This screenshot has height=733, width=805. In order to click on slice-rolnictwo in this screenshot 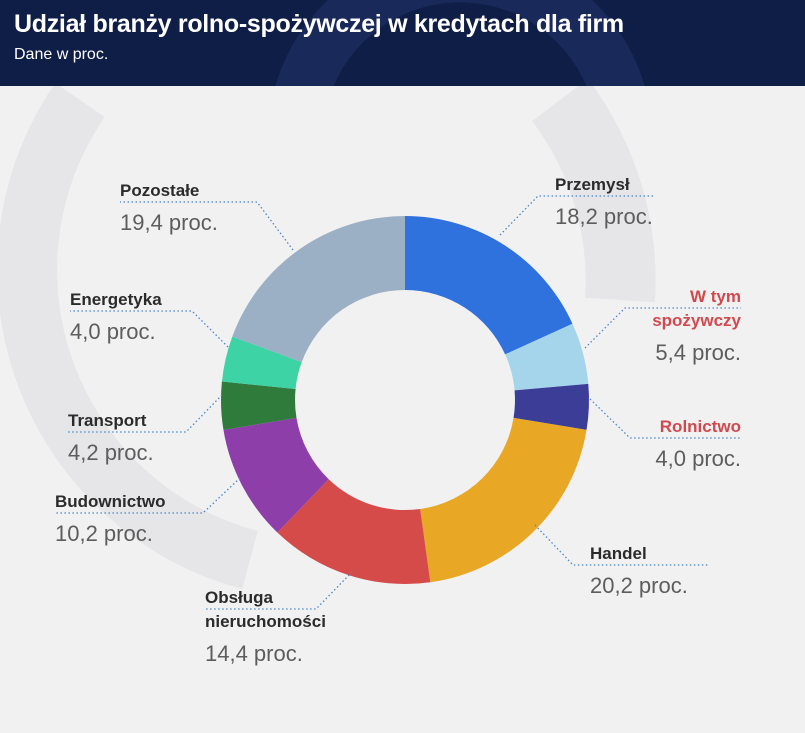, I will do `click(551, 406)`.